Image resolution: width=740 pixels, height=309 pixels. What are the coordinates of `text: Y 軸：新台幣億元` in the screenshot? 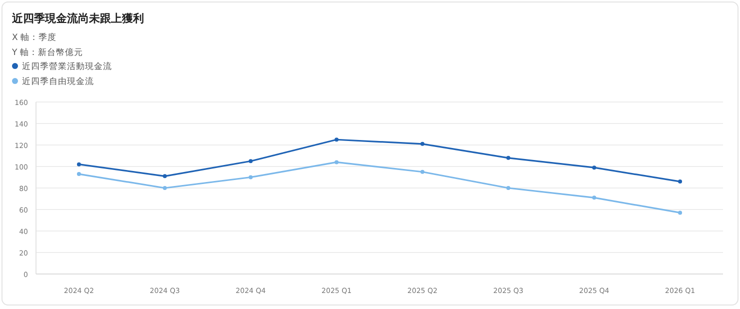 It's located at (47, 52).